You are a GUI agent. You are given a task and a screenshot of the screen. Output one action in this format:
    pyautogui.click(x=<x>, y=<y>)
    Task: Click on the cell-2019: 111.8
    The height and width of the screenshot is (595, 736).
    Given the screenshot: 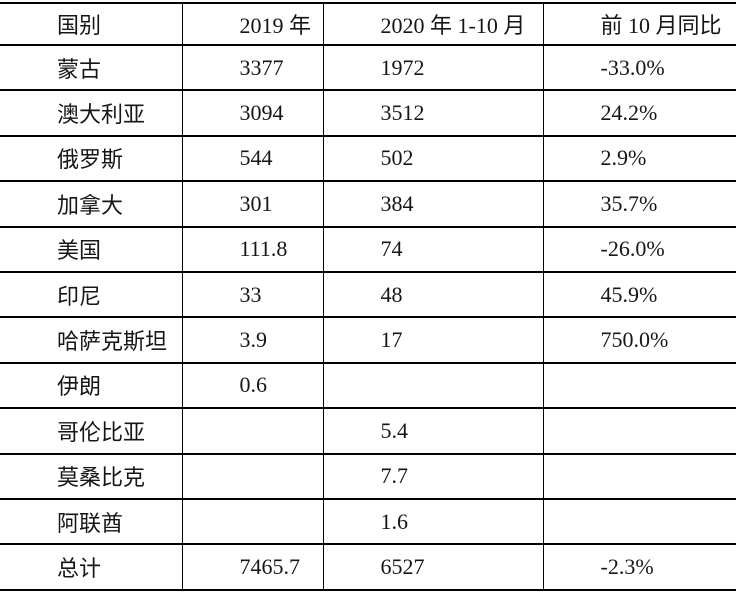 What is the action you would take?
    pyautogui.click(x=252, y=249)
    